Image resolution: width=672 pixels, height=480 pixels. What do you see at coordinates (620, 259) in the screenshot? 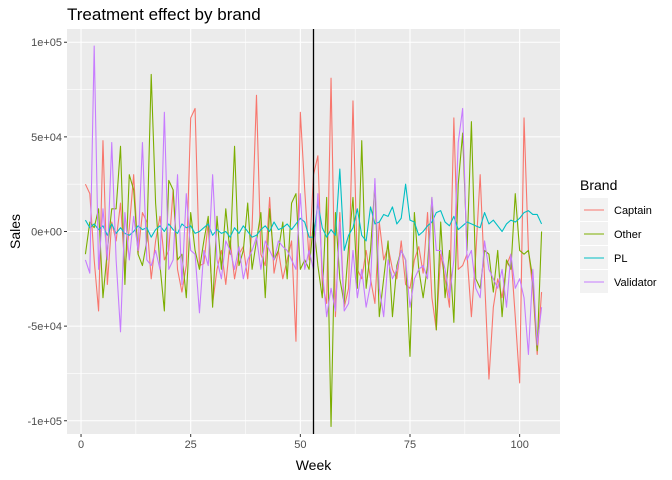
I see `legend-label-pl: PL` at bounding box center [620, 259].